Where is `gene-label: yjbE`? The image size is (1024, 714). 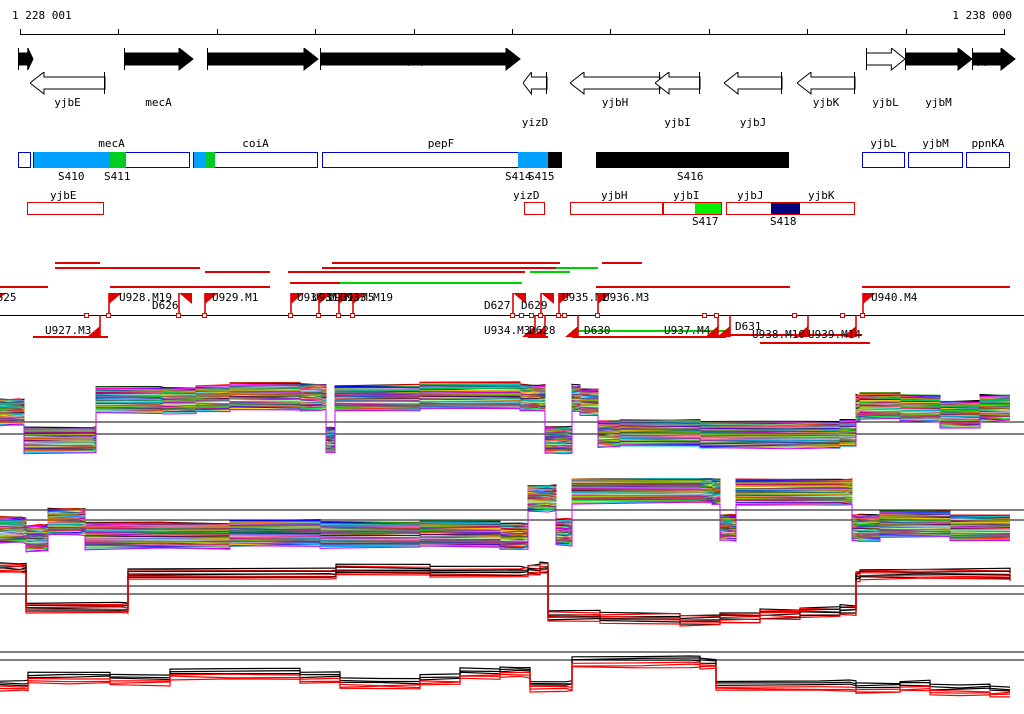
gene-label: yjbE is located at coordinates (67, 102).